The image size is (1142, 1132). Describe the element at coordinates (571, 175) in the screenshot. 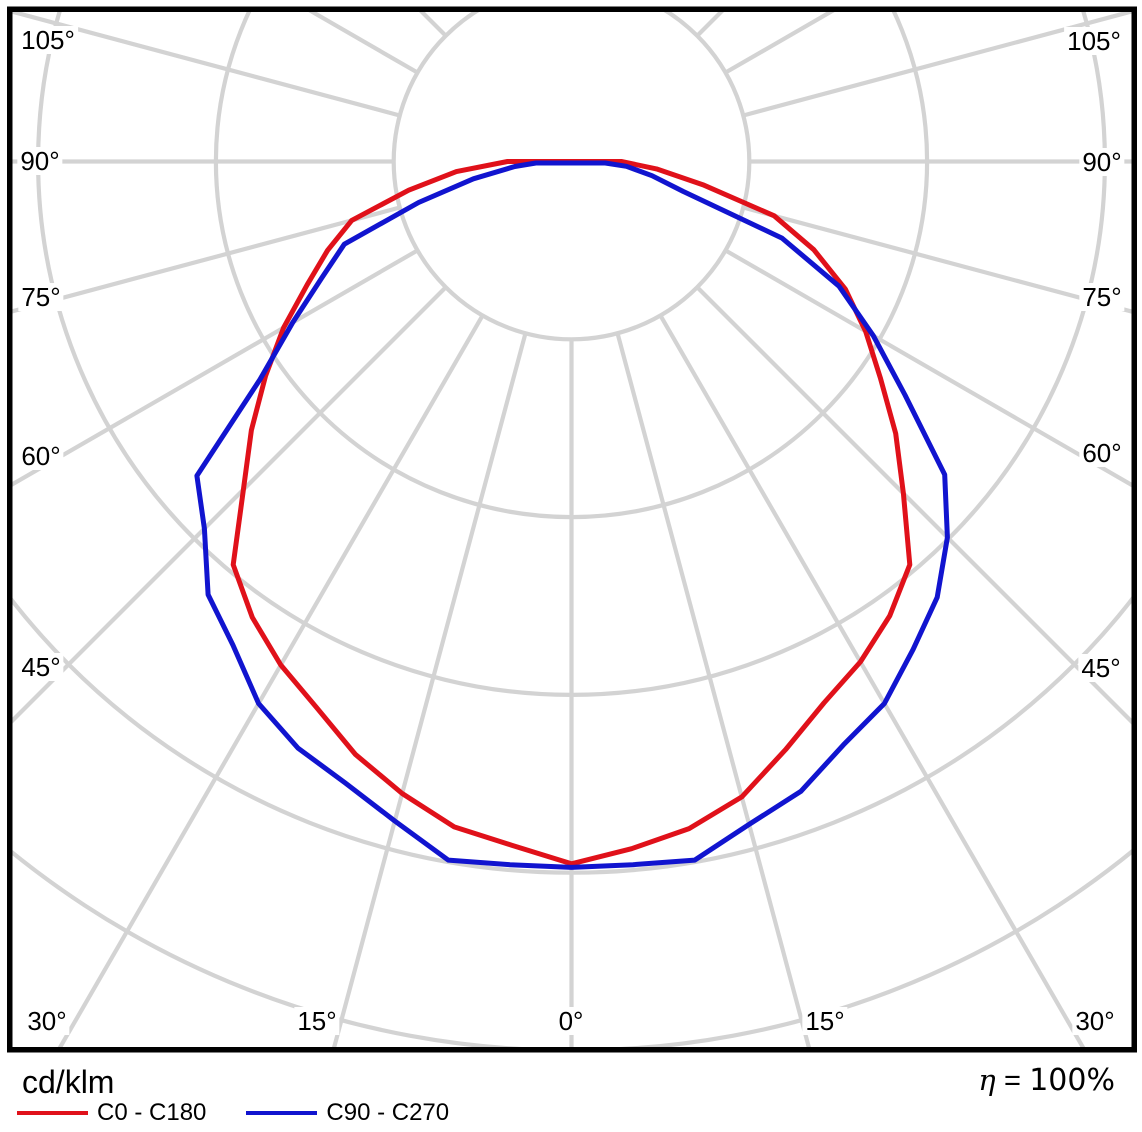

I see `grid-ring` at that location.